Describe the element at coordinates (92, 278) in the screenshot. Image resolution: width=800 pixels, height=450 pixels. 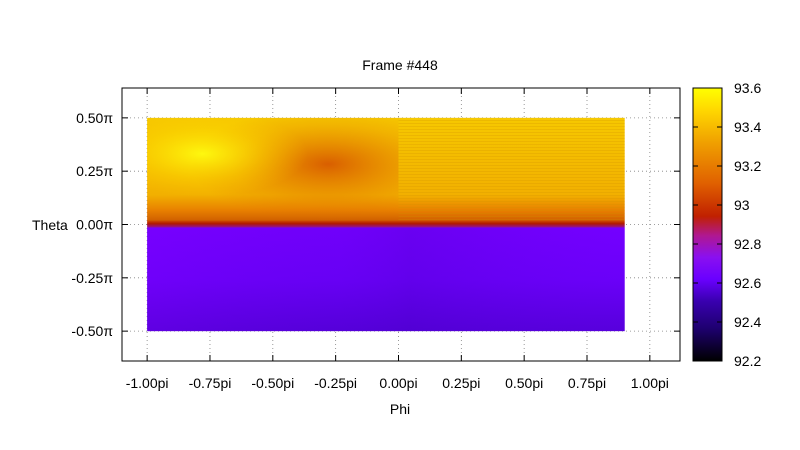
I see `y-tick-label: -0.25π` at that location.